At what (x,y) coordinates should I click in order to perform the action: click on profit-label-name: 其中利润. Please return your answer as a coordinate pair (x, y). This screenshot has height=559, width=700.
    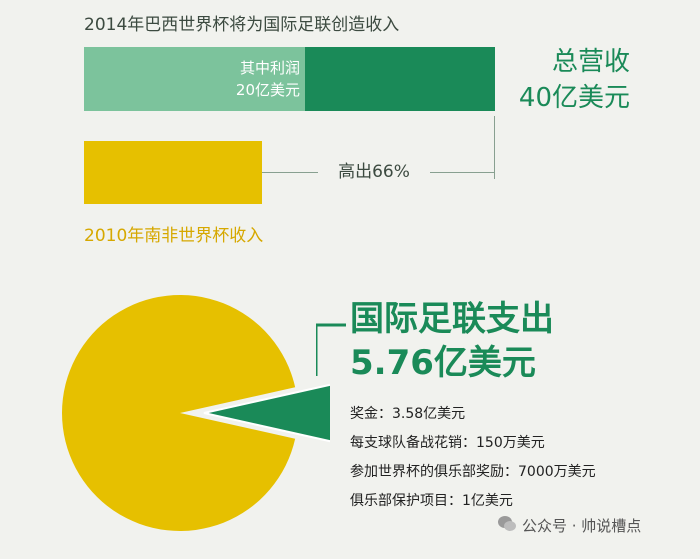
    Looking at the image, I should click on (269, 68).